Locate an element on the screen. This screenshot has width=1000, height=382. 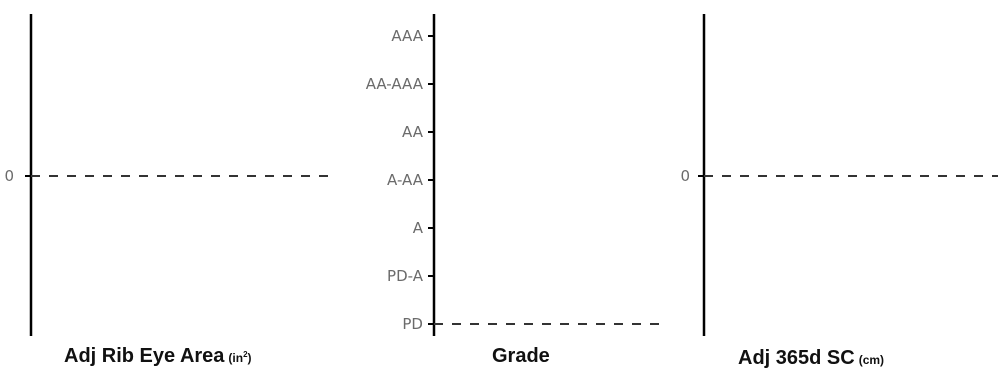
sc-axis-label: Adj 365d SC is located at coordinates (796, 358).